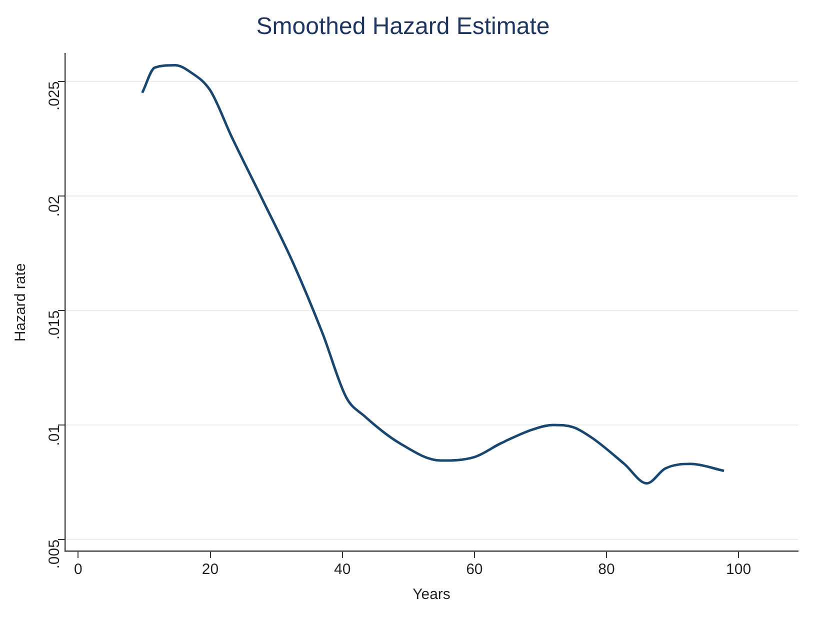  Describe the element at coordinates (606, 569) in the screenshot. I see `x-tick-label: 80` at that location.